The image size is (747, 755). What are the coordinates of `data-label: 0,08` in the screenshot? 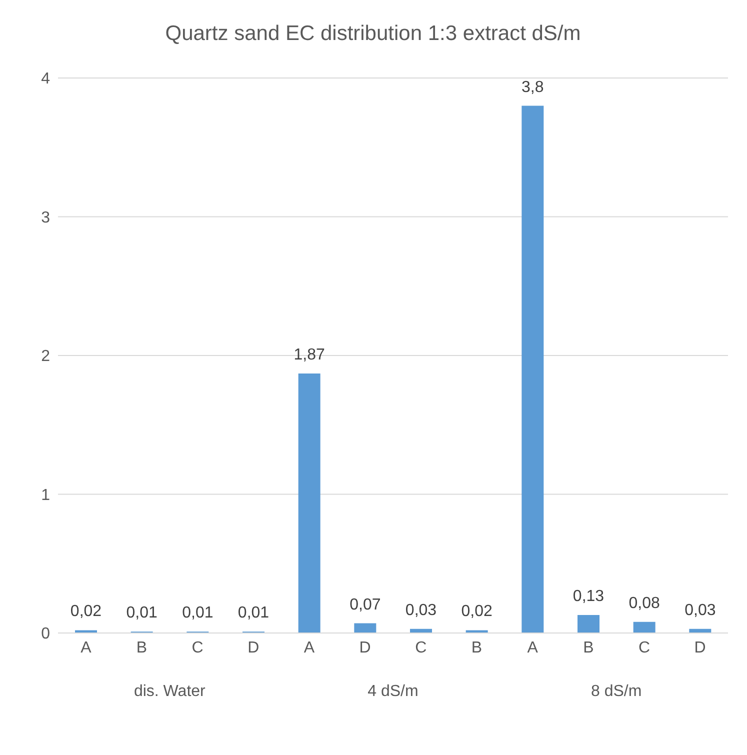 It's located at (644, 603).